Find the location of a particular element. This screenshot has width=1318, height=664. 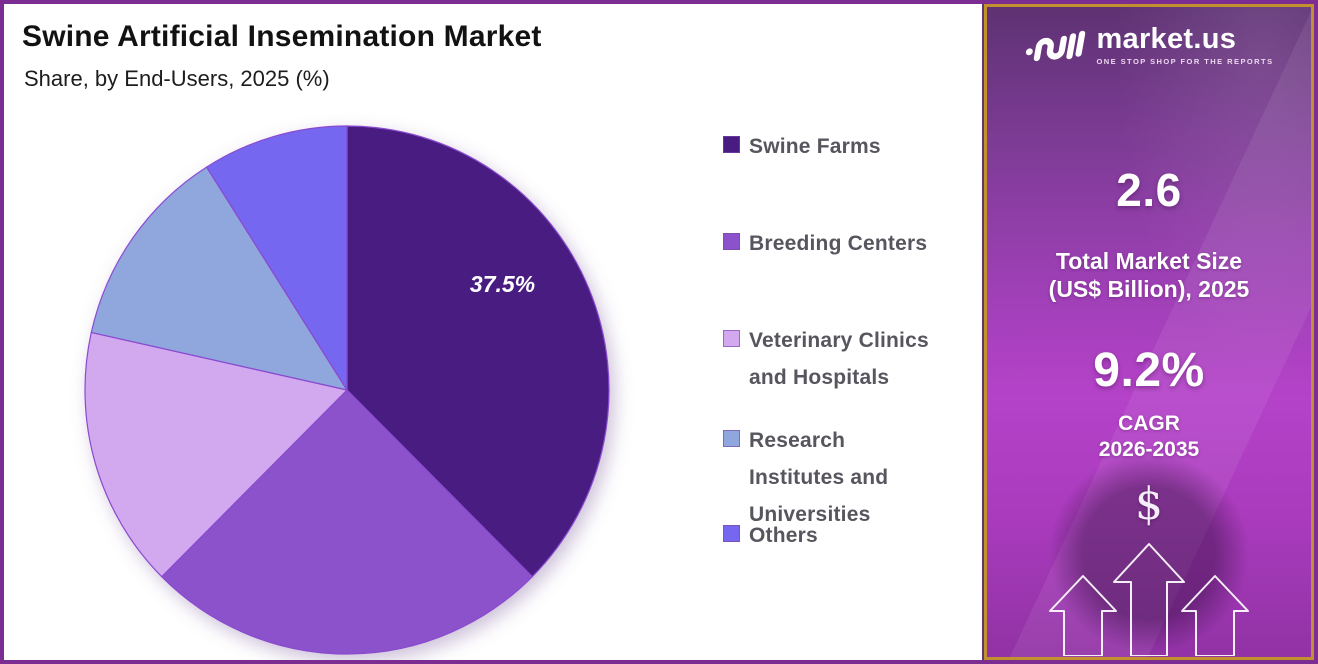

pie-slice-veterinary-clinics-and-hospitals is located at coordinates (216, 454).